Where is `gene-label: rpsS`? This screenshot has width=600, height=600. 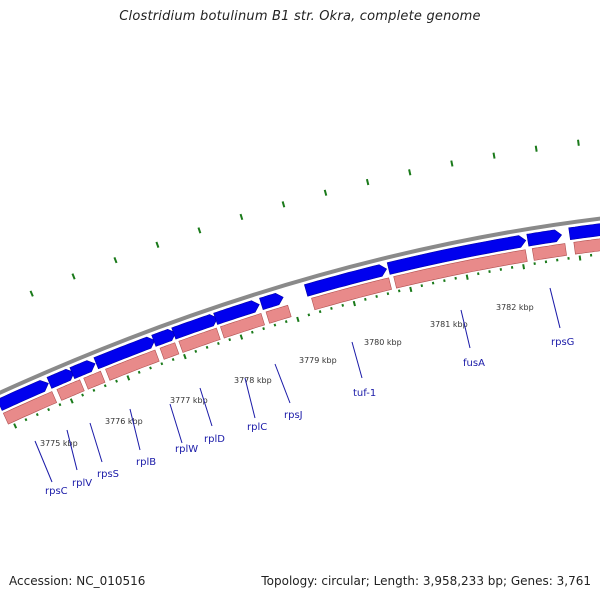 gene-label: rpsS is located at coordinates (108, 474).